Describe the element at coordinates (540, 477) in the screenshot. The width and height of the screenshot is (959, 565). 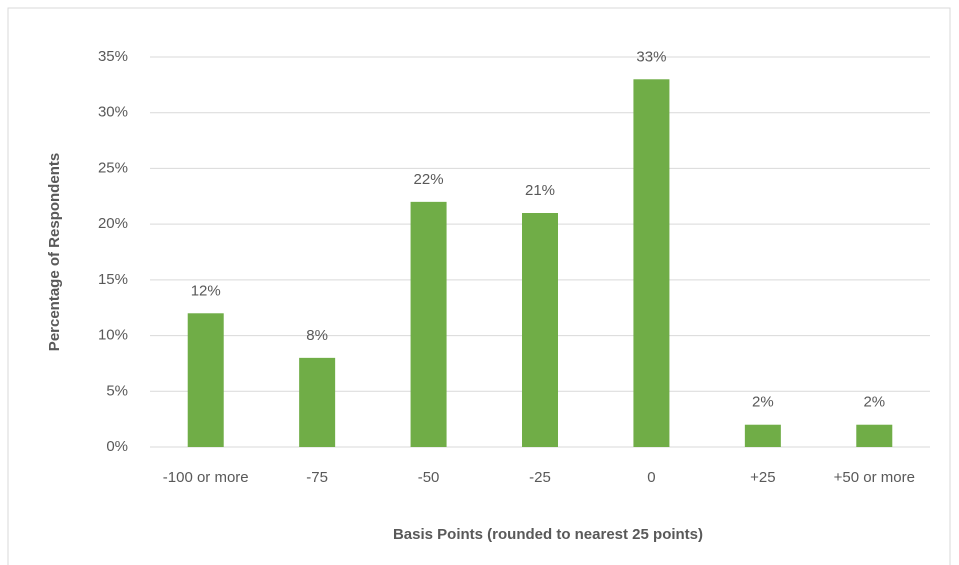
I see `x-tick-label: -25` at that location.